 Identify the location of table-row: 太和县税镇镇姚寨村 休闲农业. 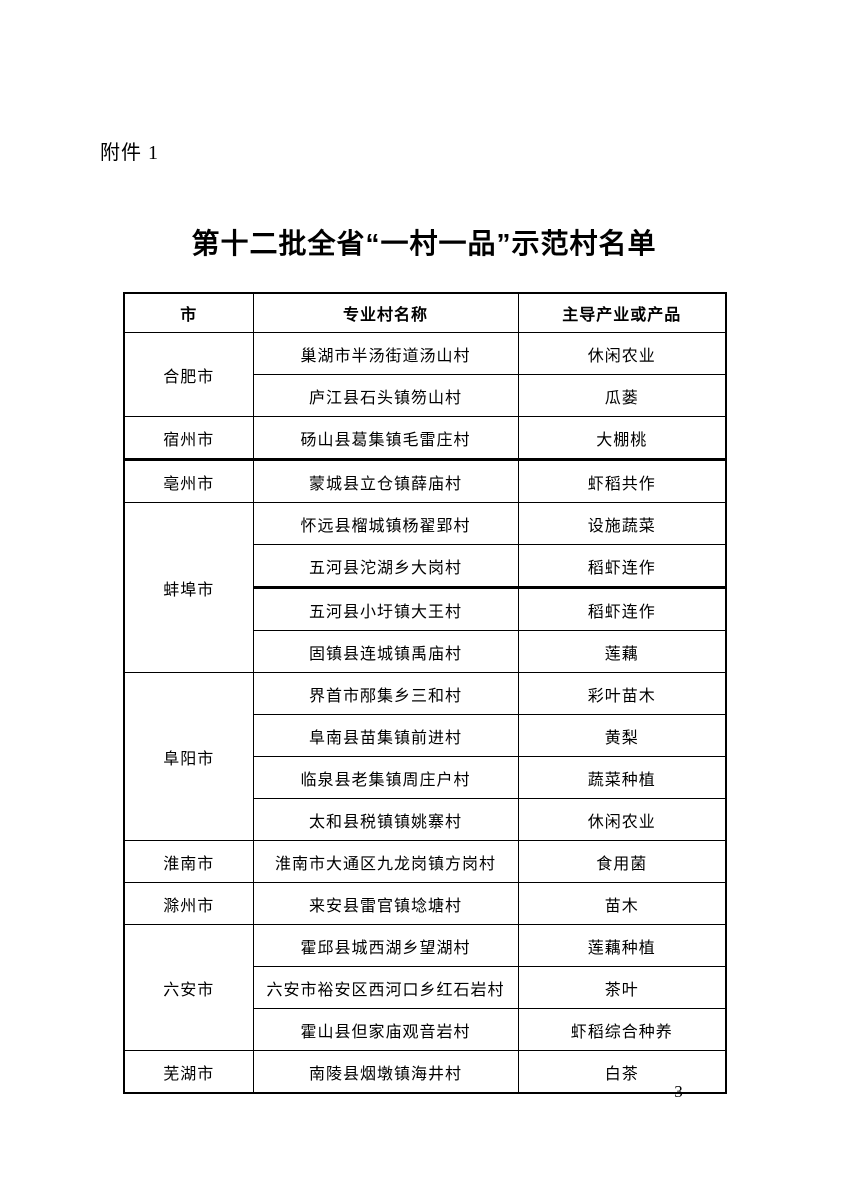
(425, 819).